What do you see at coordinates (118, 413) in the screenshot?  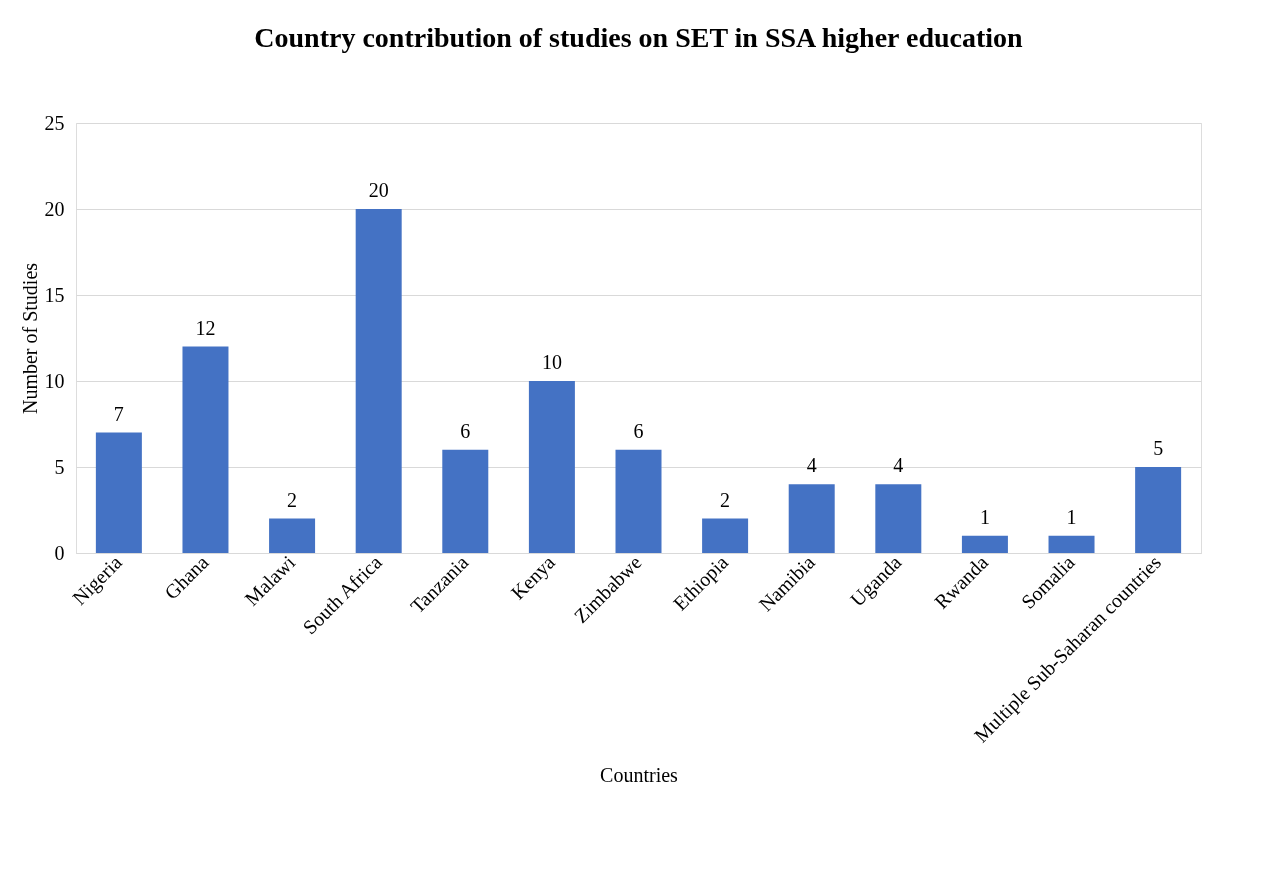 I see `data-label: 7` at bounding box center [118, 413].